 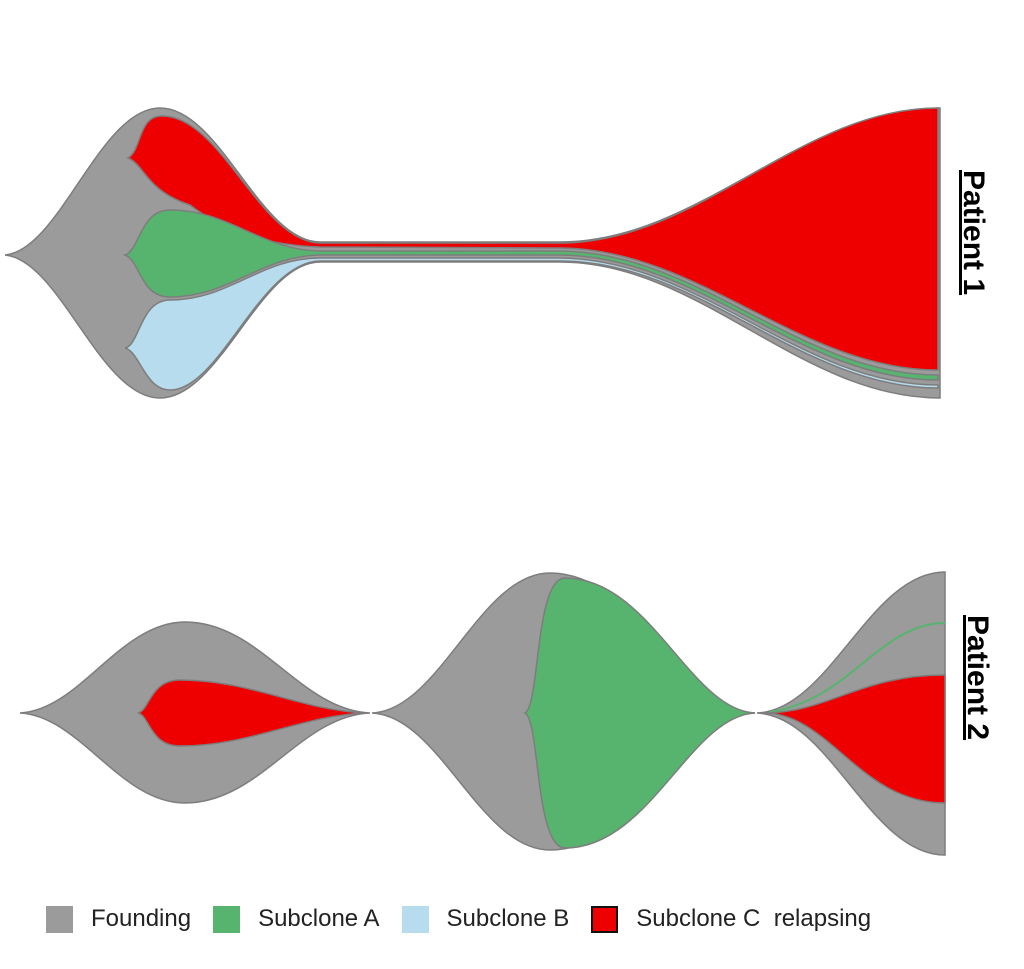 I want to click on p1-subclone-b, so click(x=531, y=324).